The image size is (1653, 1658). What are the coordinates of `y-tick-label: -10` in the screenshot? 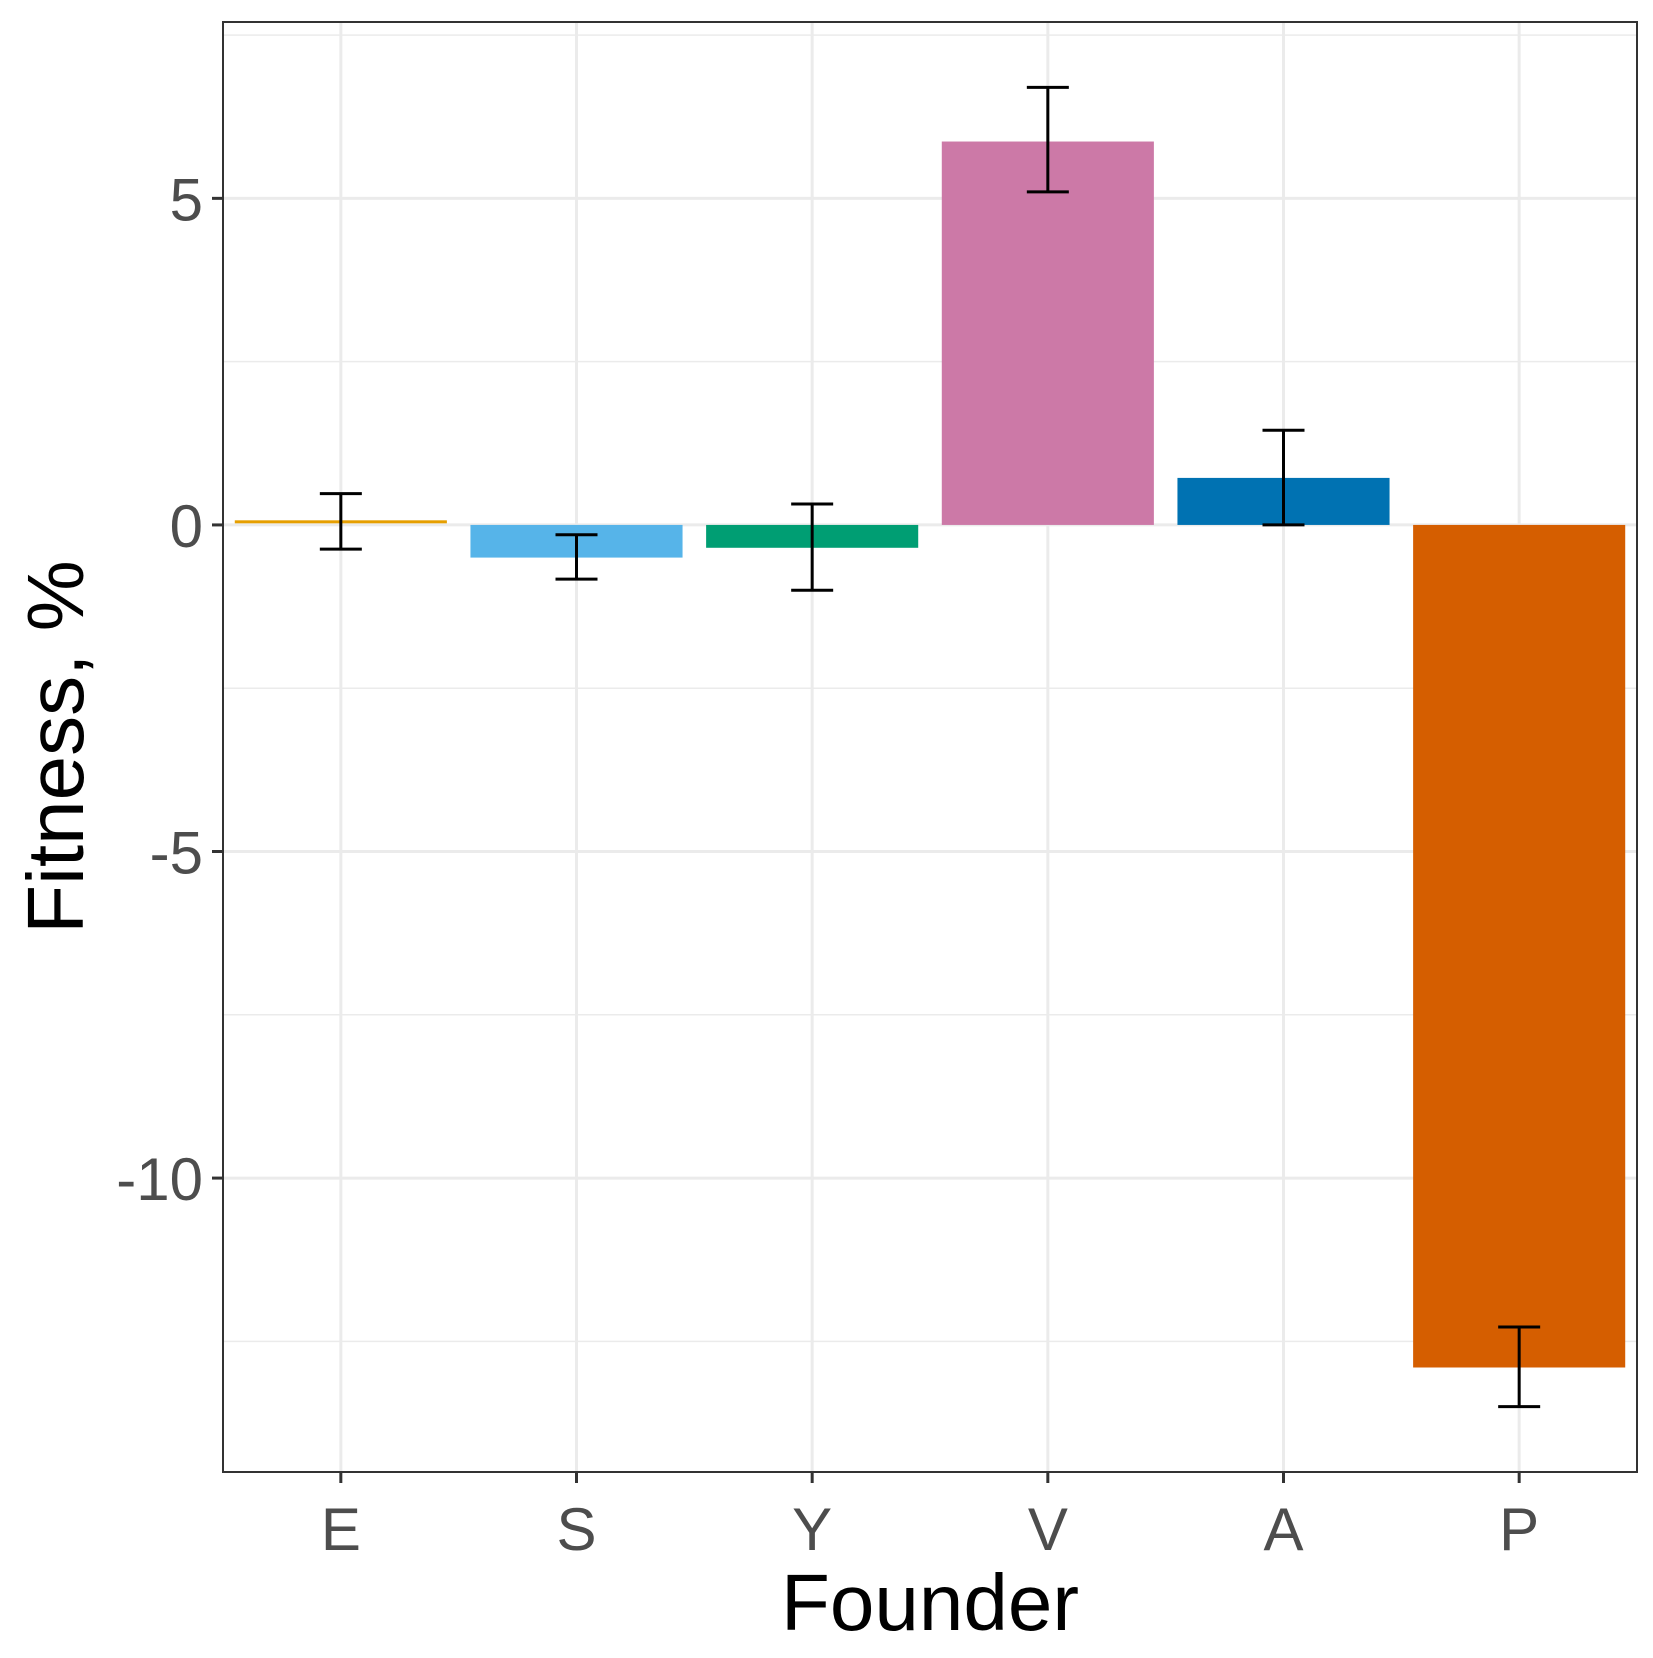 It's located at (159, 1179).